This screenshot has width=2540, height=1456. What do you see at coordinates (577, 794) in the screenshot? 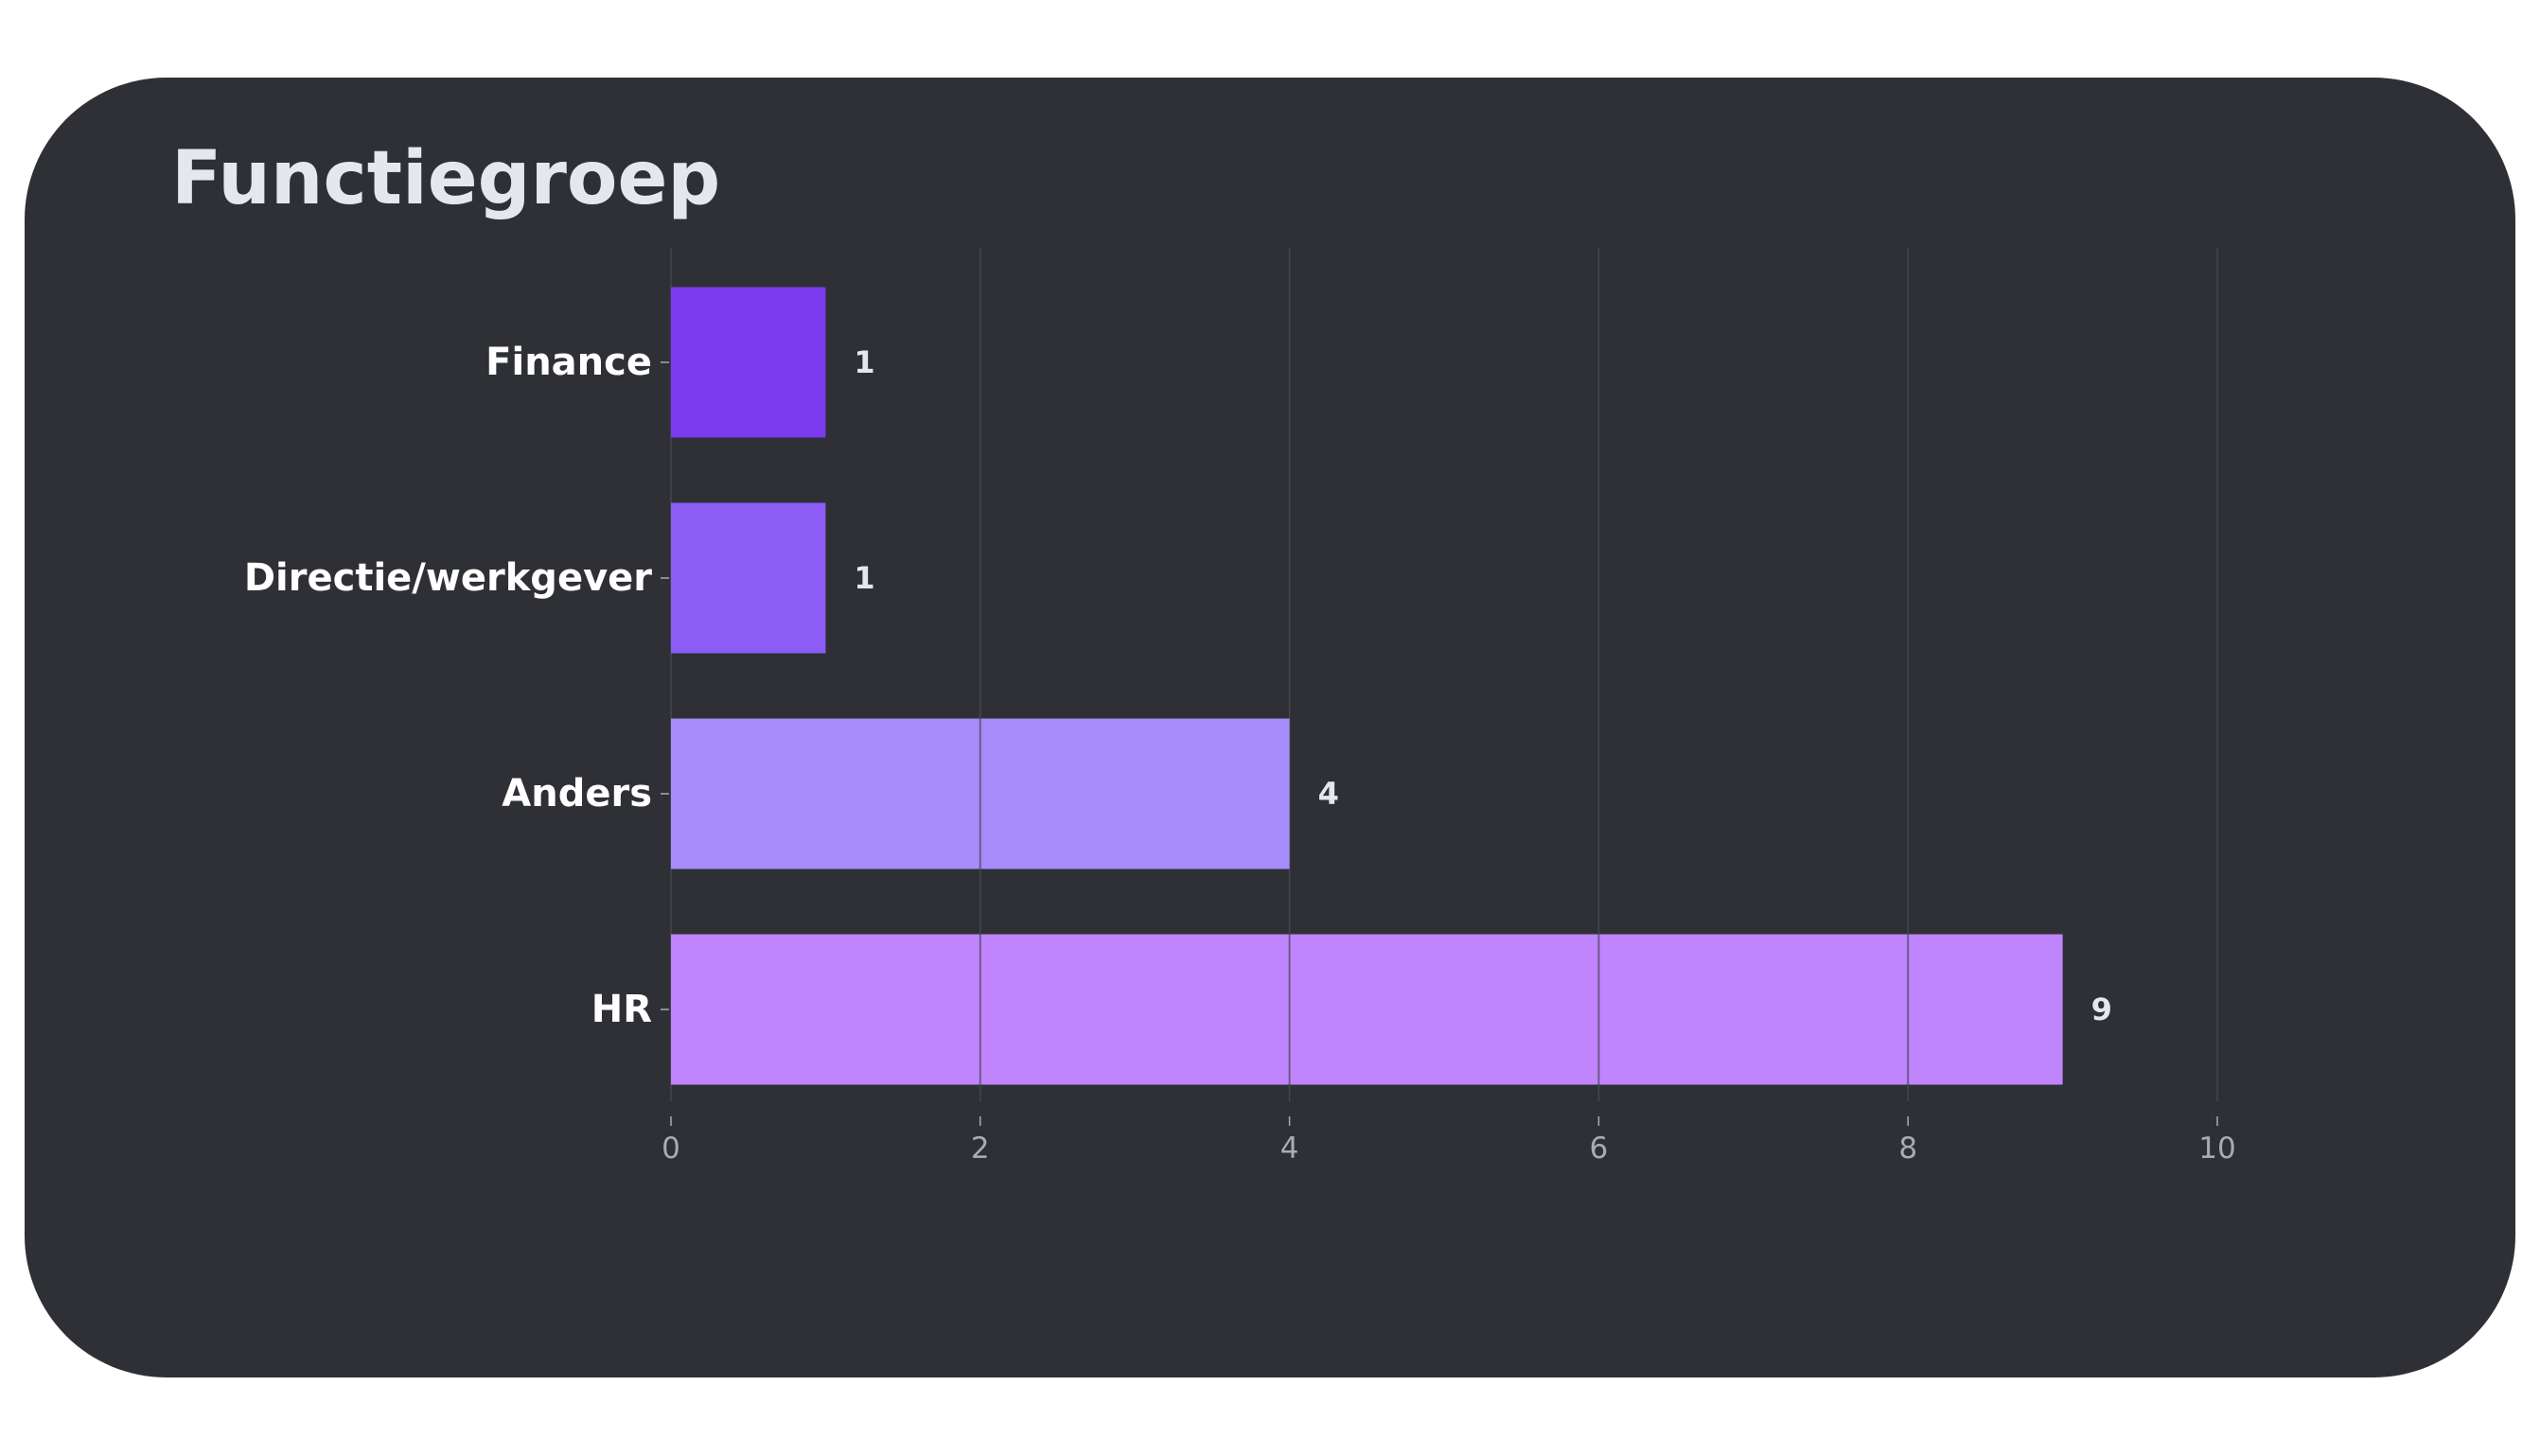
I see `category-label: Anders` at bounding box center [577, 794].